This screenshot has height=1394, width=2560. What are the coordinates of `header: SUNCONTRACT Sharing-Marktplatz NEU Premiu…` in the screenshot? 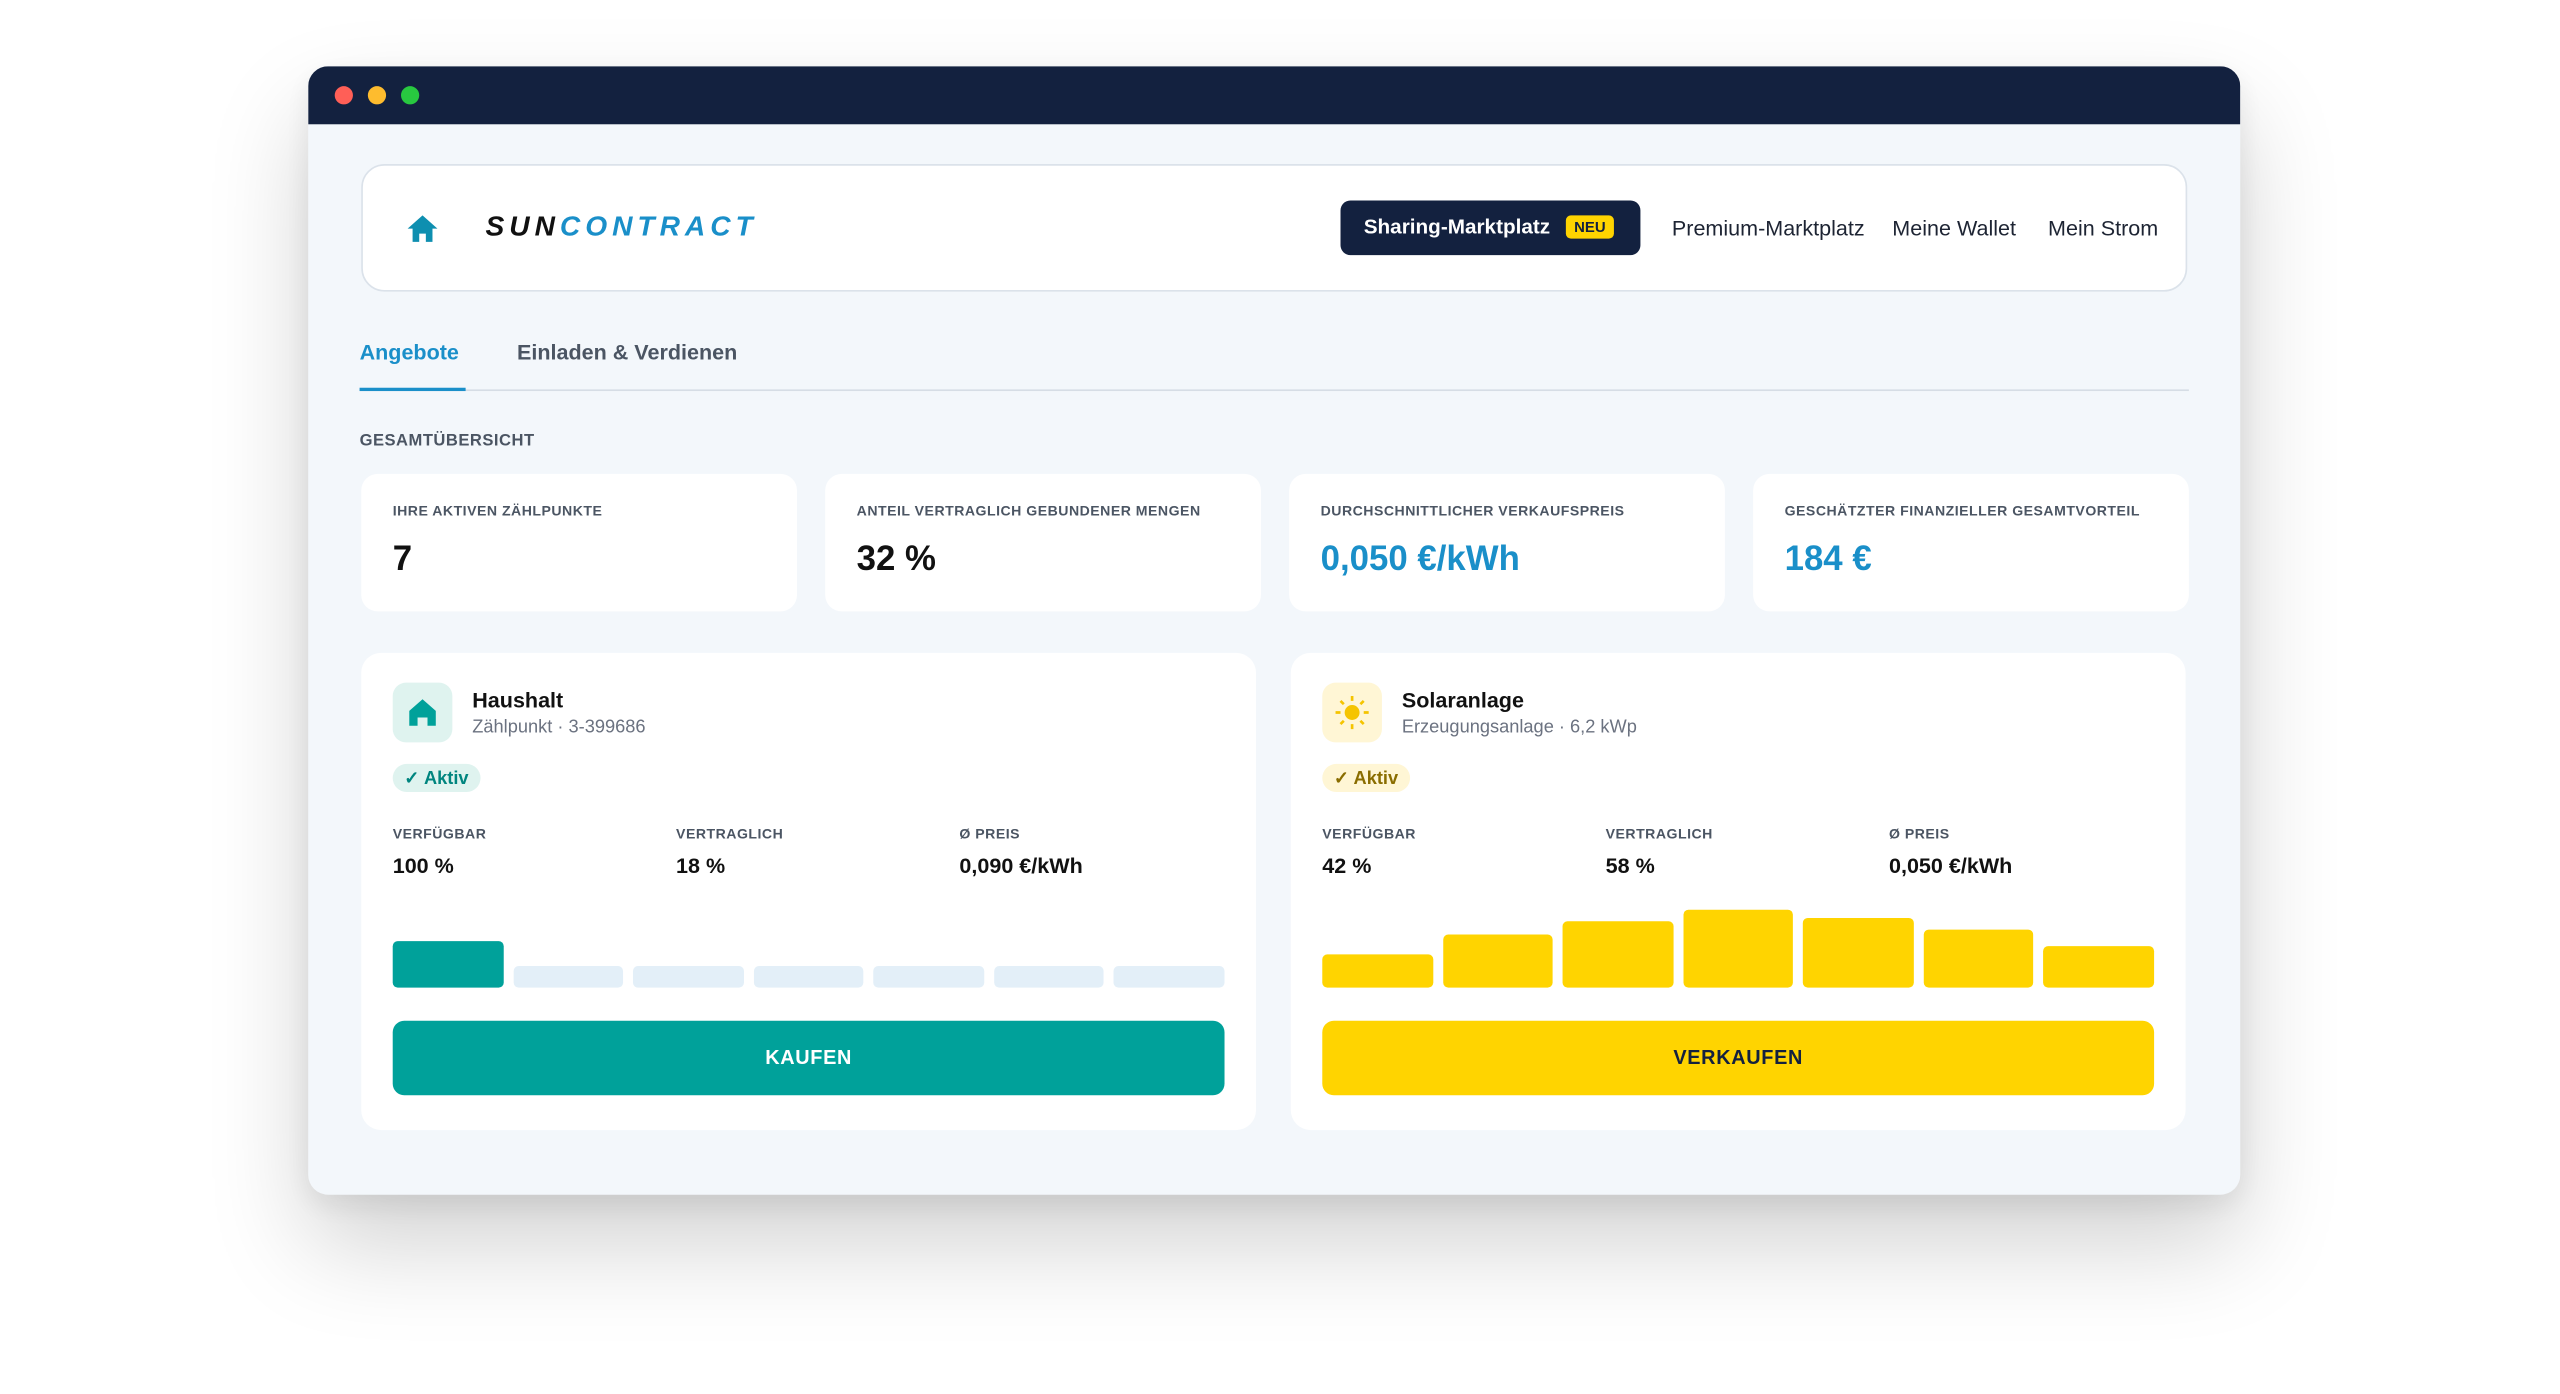 It's located at (1274, 228).